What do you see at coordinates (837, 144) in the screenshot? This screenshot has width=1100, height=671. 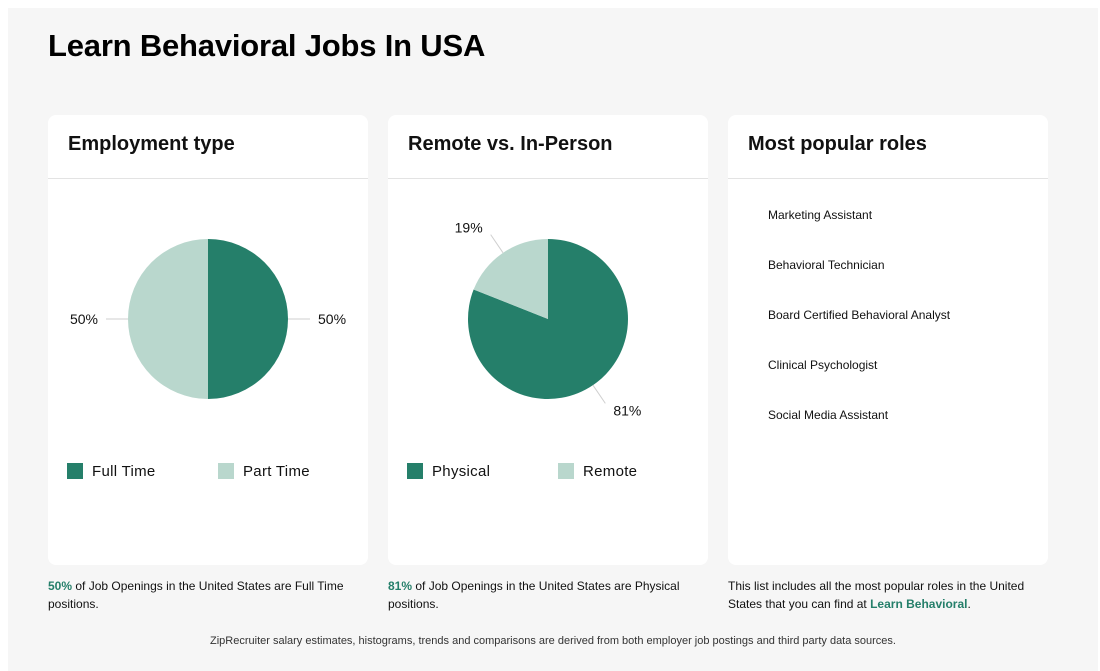 I see `most-popular-roles-title: Most popular roles` at bounding box center [837, 144].